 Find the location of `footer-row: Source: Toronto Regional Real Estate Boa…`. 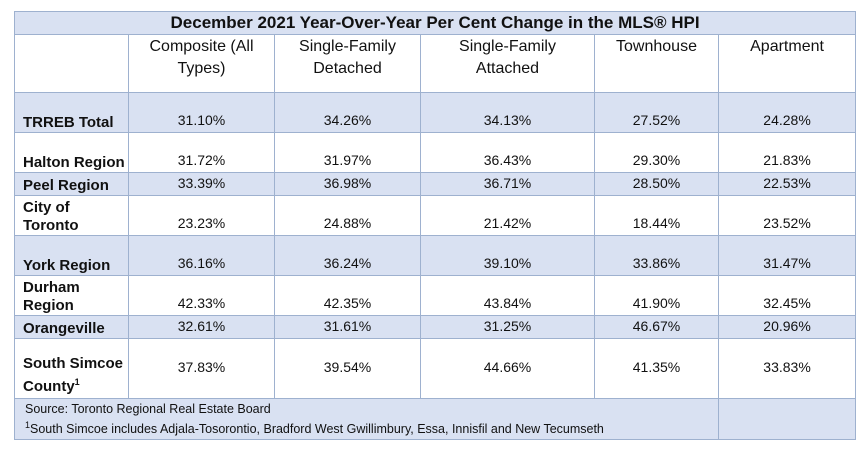

footer-row: Source: Toronto Regional Real Estate Boa… is located at coordinates (435, 419).